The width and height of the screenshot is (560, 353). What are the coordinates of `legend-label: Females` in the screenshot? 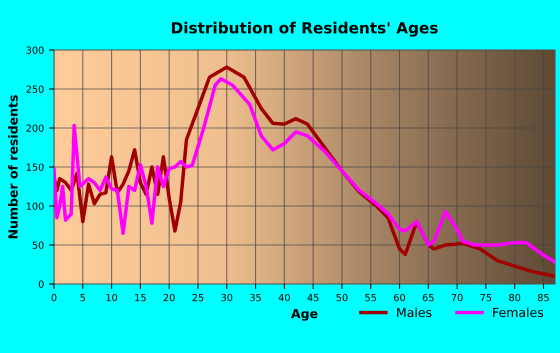 It's located at (518, 312).